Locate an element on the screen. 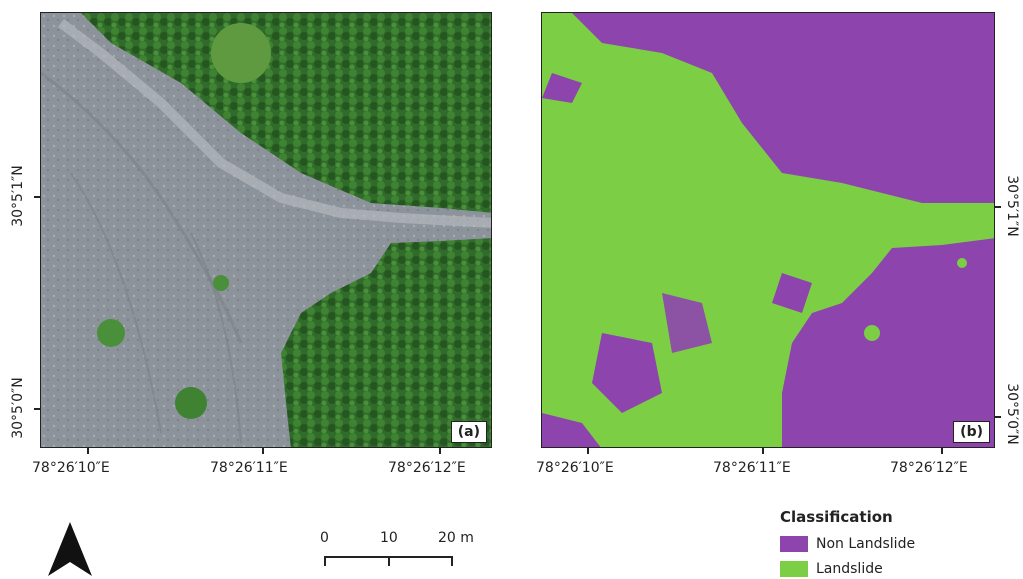  lon-label-a-3: 78°26′12″E is located at coordinates (427, 468).